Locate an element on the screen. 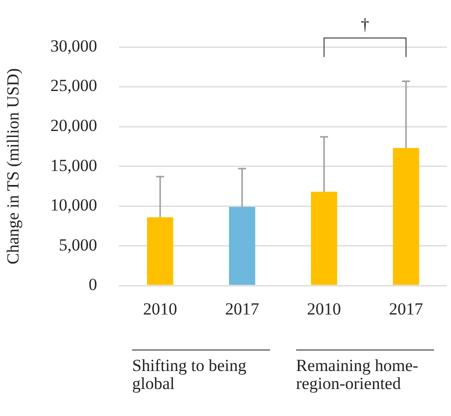 The image size is (451, 416). y-tick-label: 20,000 is located at coordinates (74, 125).